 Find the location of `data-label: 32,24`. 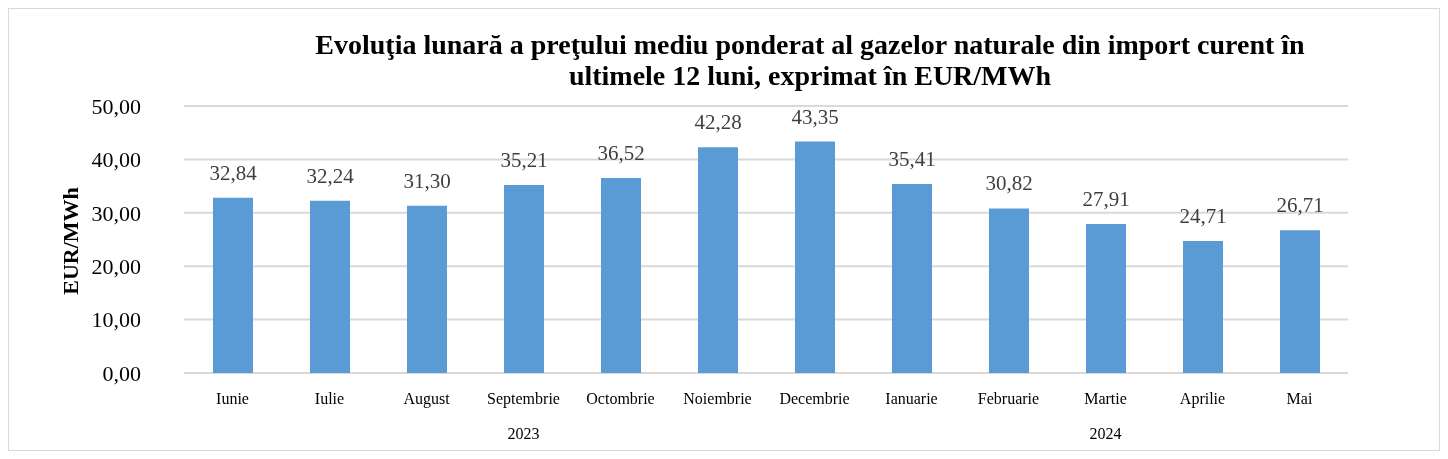

data-label: 32,24 is located at coordinates (330, 175).